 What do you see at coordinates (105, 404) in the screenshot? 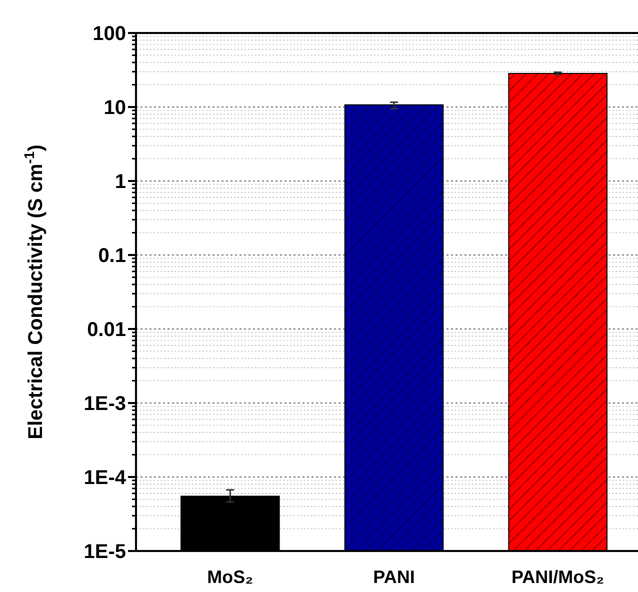
I see `y-tick-label: 1E-3` at bounding box center [105, 404].